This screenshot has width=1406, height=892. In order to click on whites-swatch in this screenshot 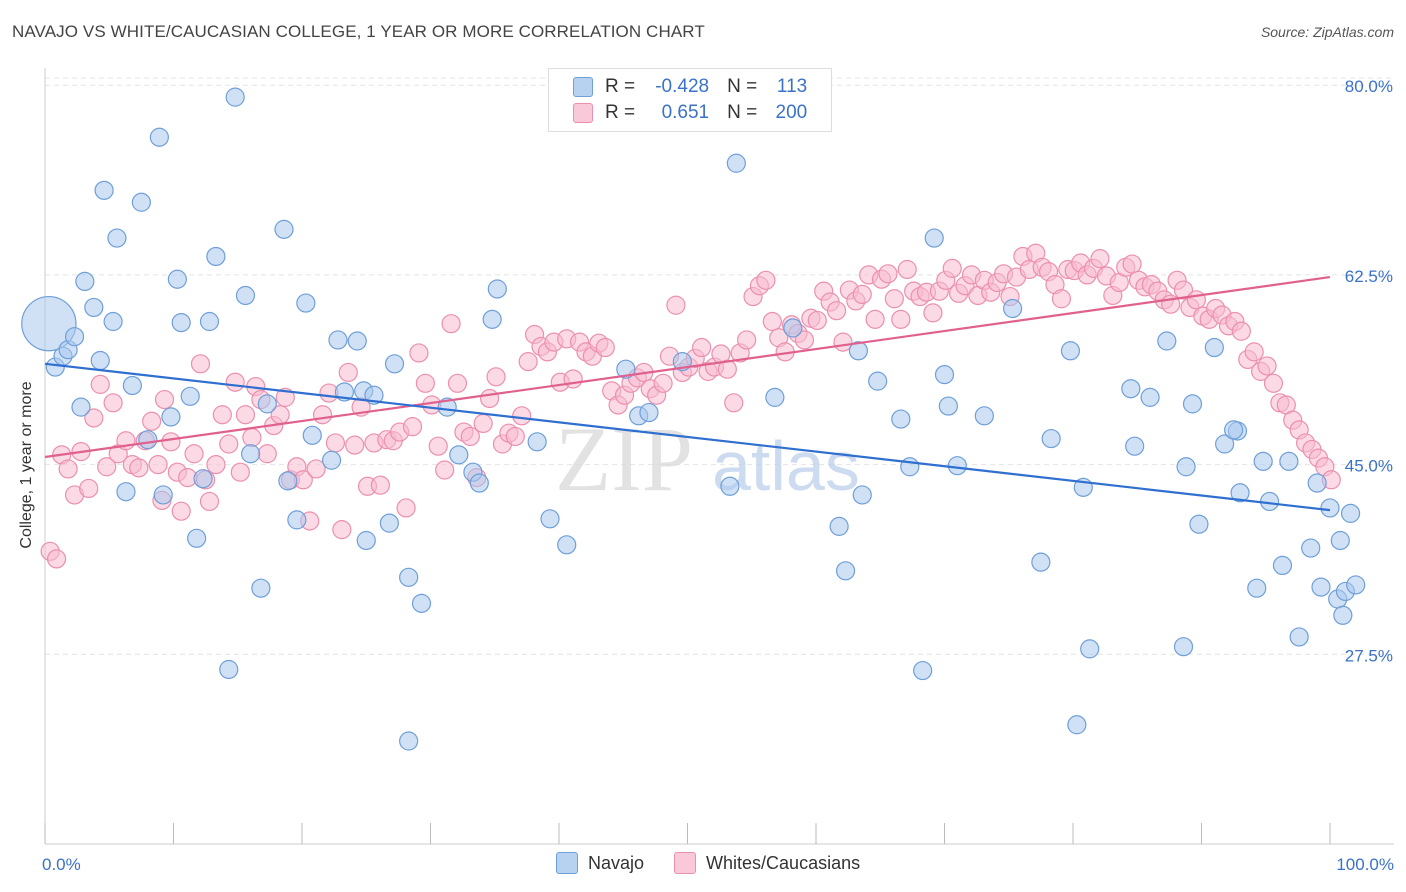, I will do `click(583, 113)`.